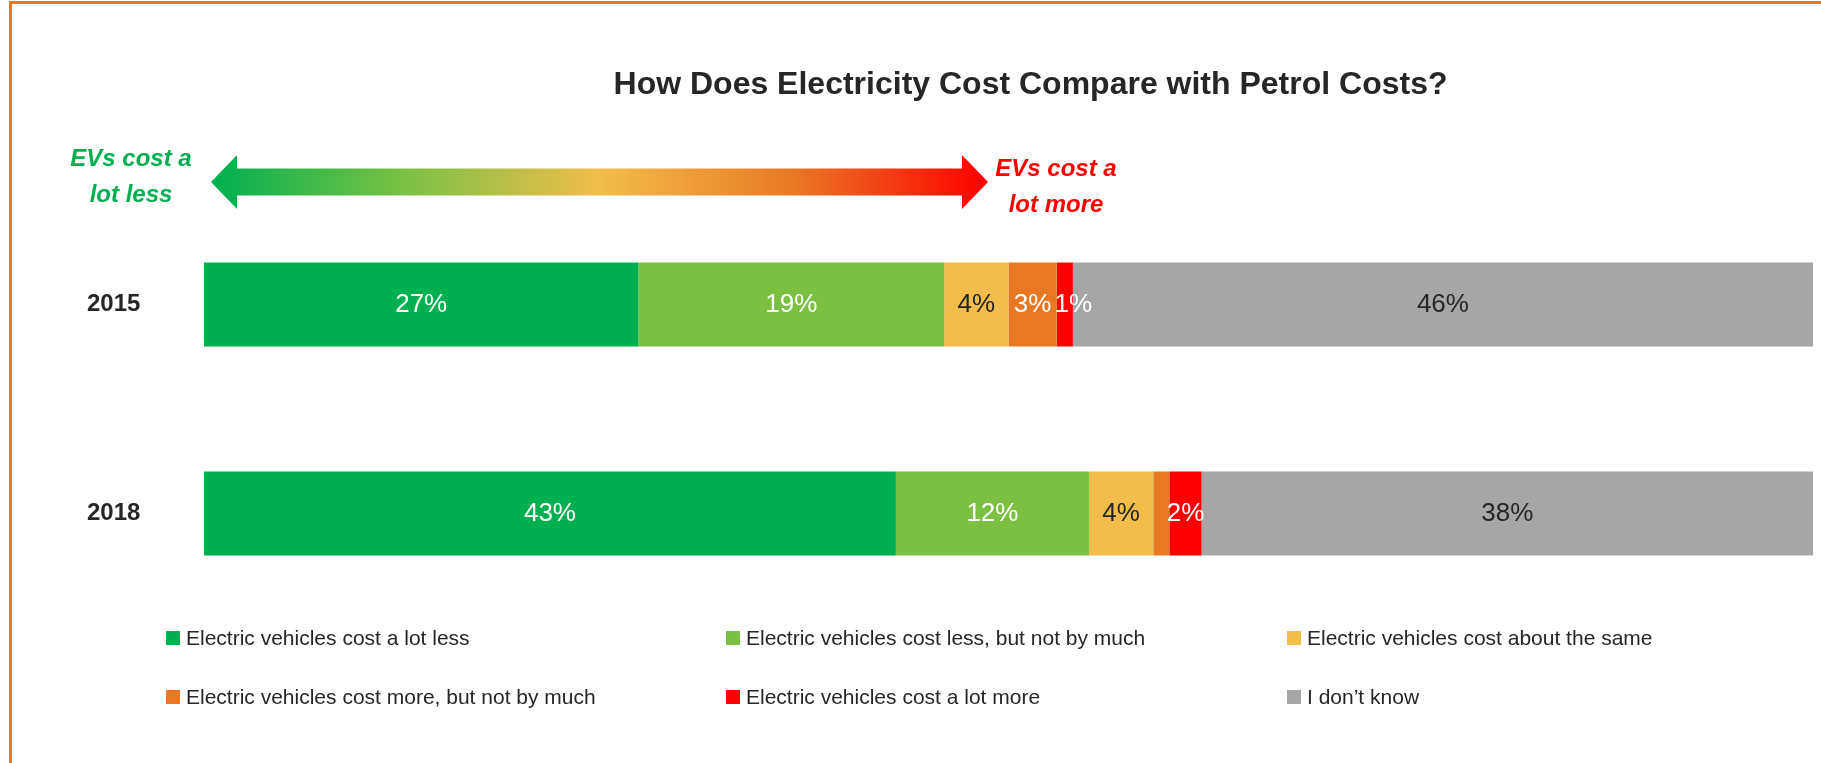  Describe the element at coordinates (328, 638) in the screenshot. I see `legend-label: Electric vehicles cost a lot less` at that location.